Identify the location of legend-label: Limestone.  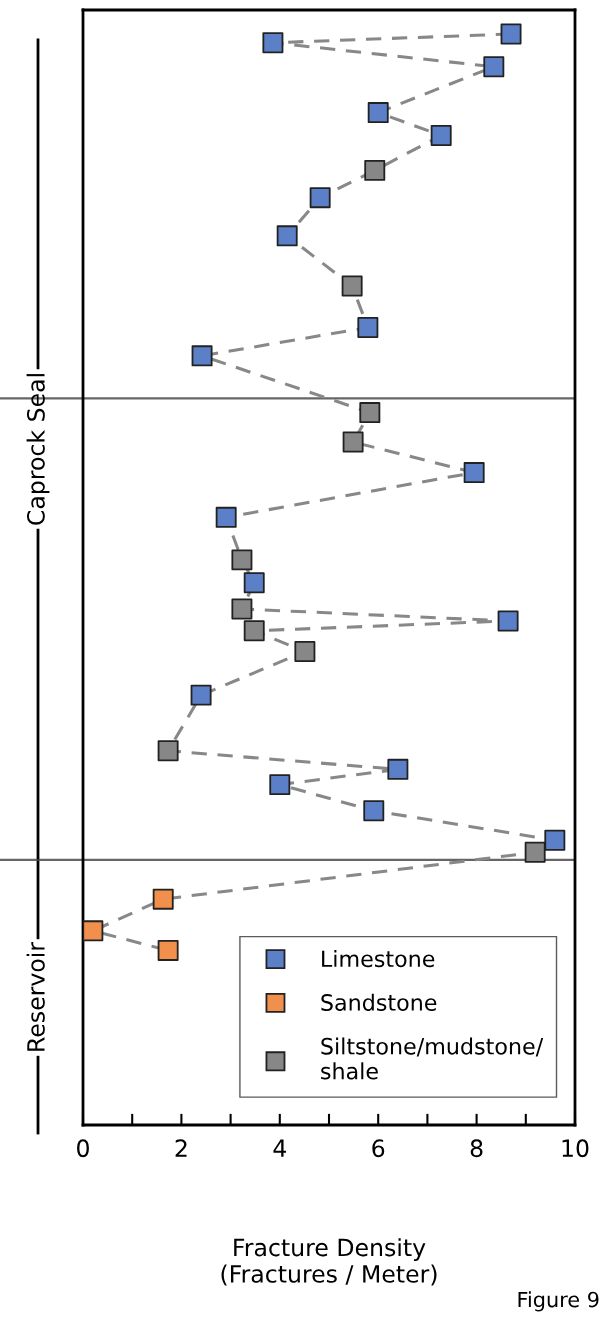
(378, 958).